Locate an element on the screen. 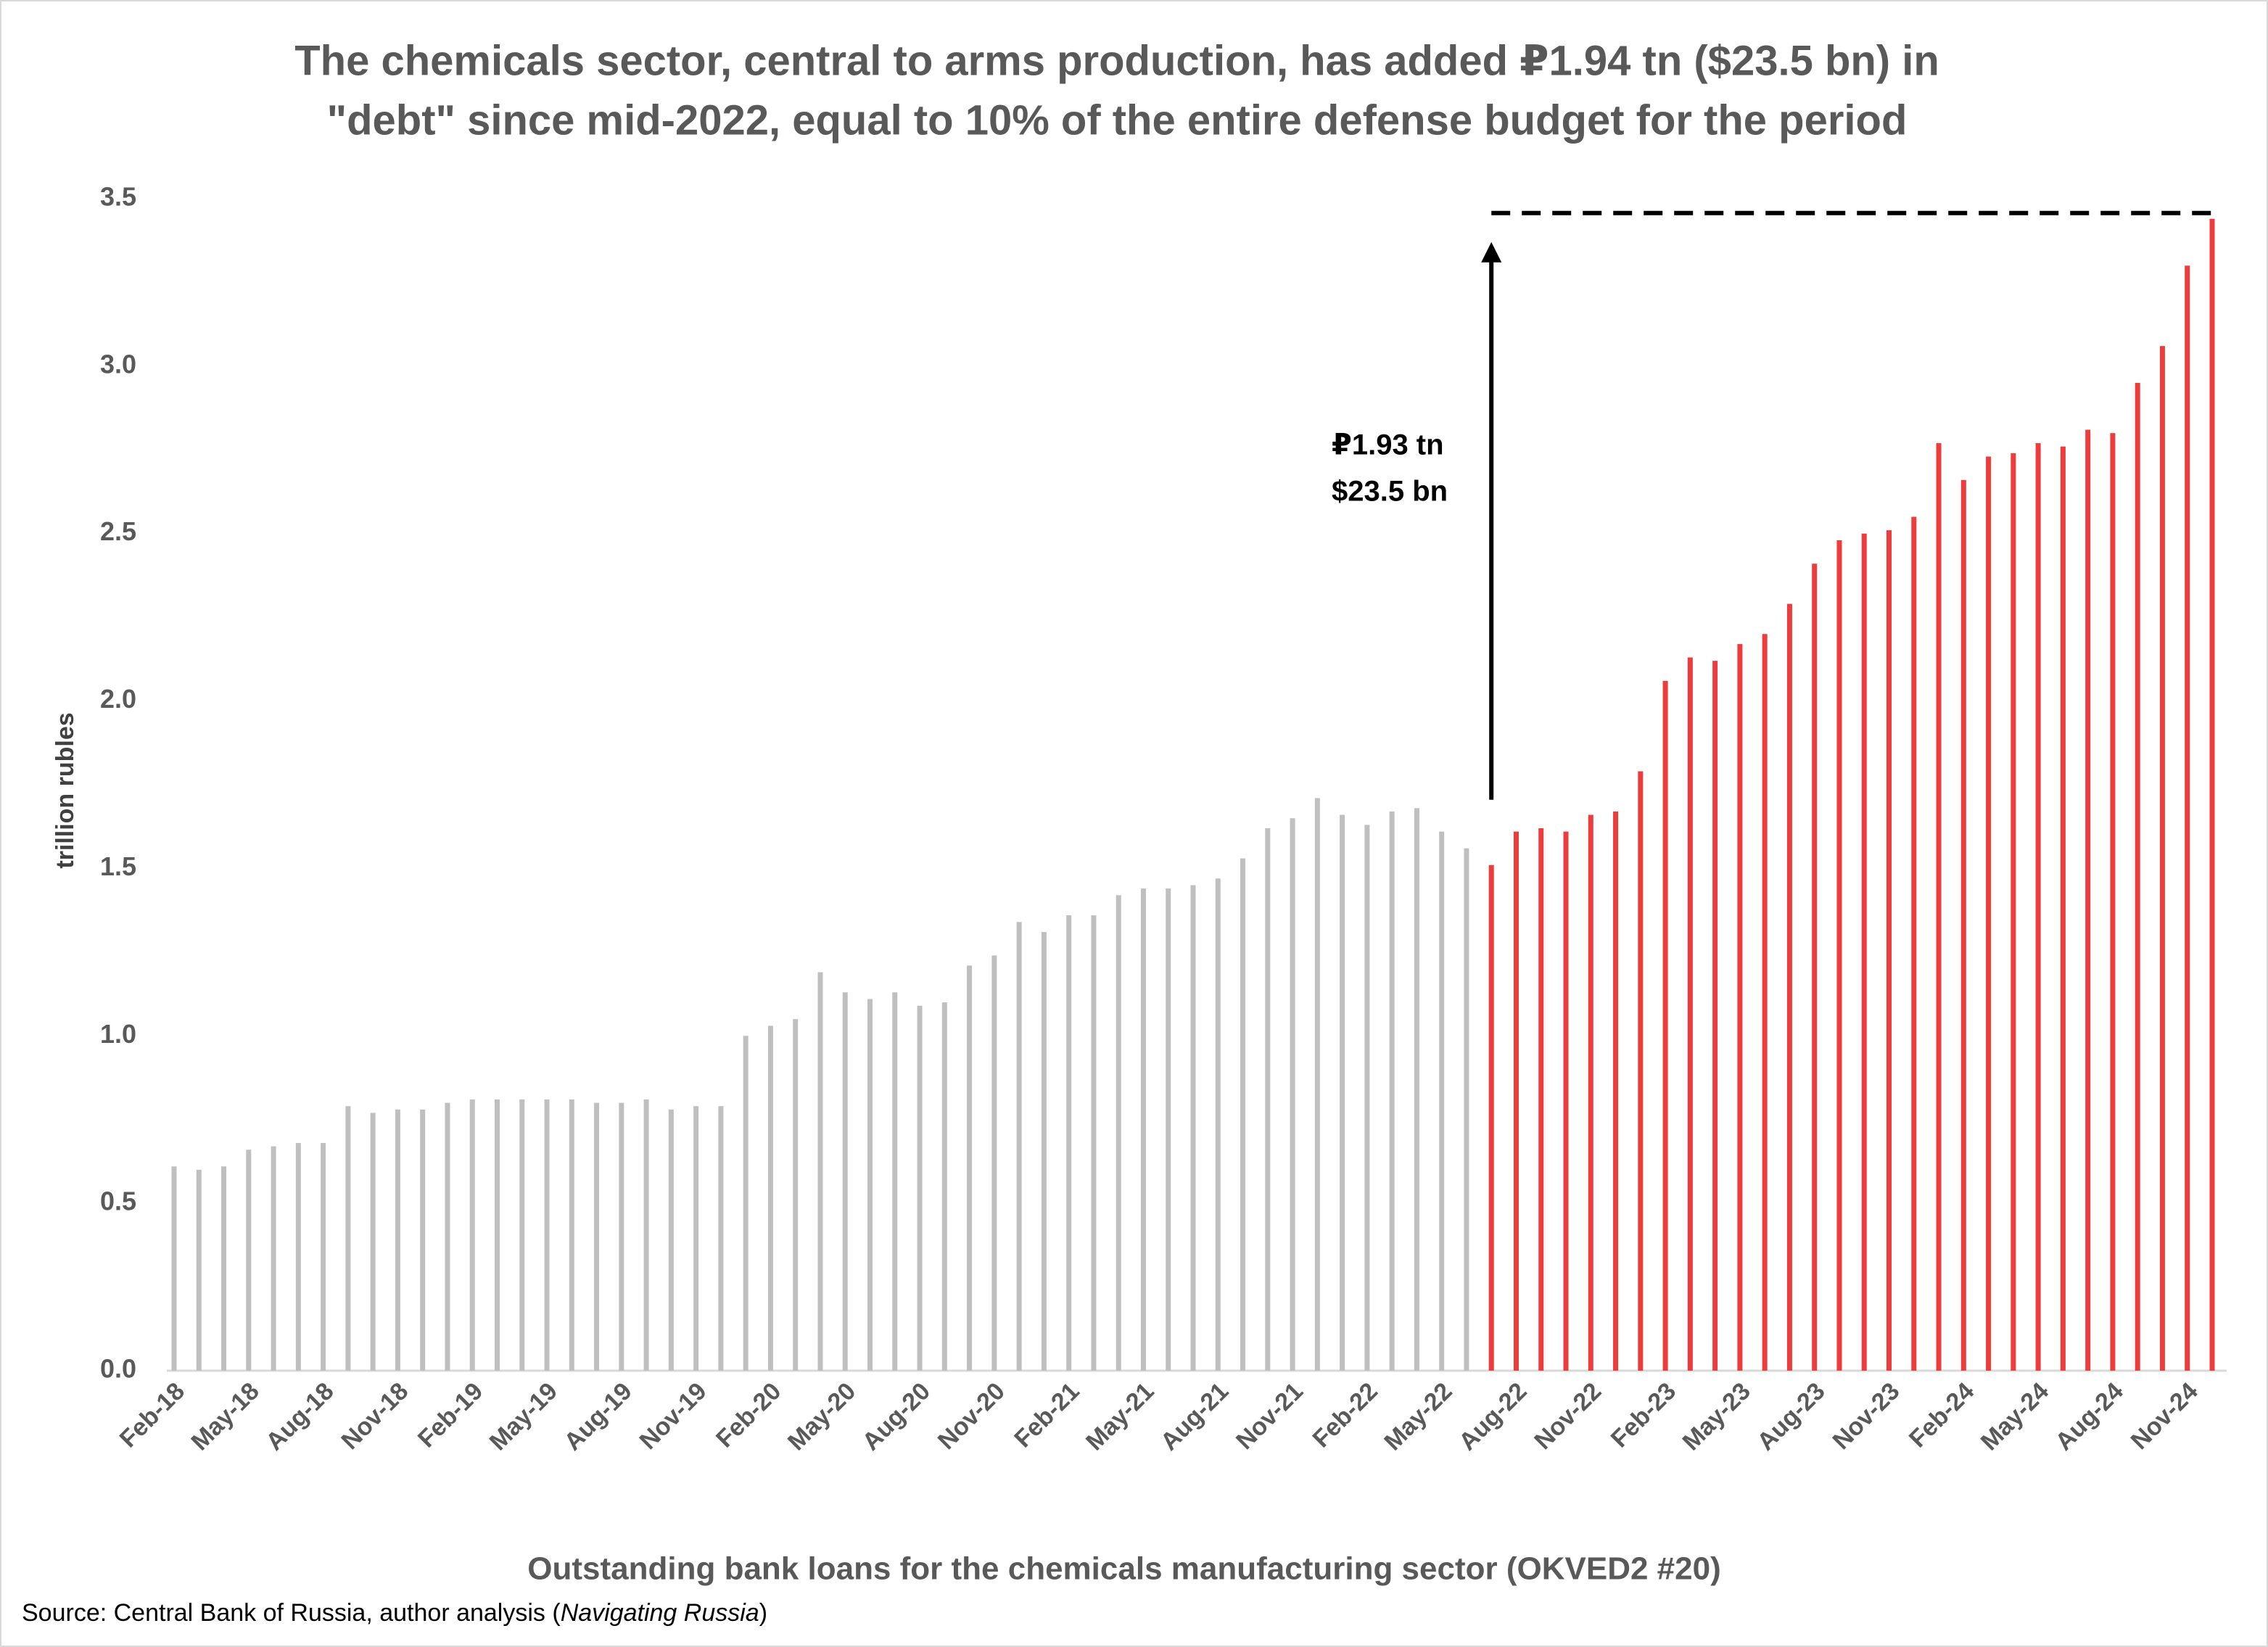 Image resolution: width=2268 pixels, height=1647 pixels. y-tick-label: 0.5 is located at coordinates (118, 1201).